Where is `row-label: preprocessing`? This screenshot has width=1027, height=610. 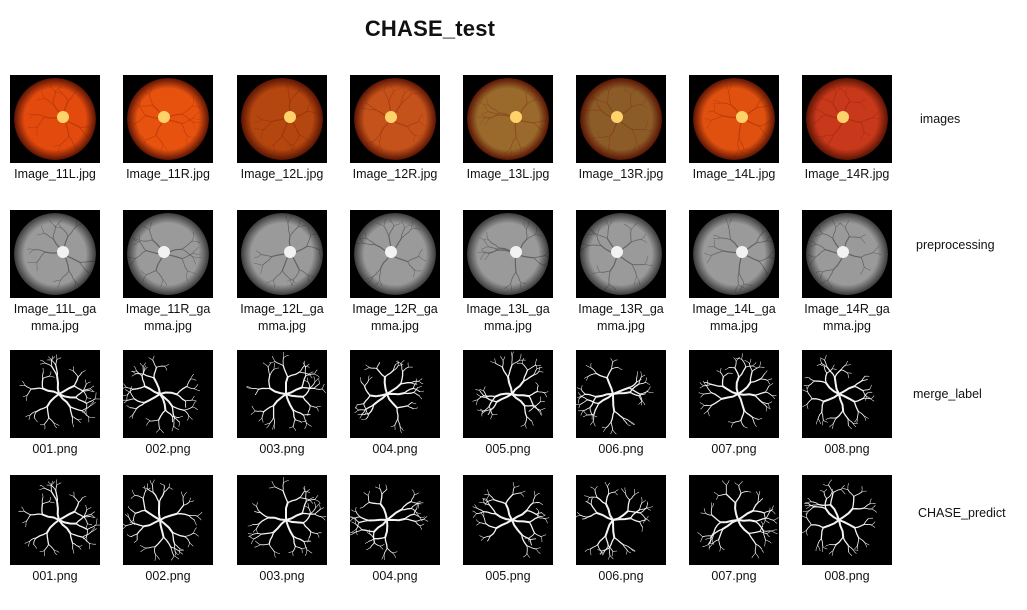
row-label: preprocessing is located at coordinates (955, 245).